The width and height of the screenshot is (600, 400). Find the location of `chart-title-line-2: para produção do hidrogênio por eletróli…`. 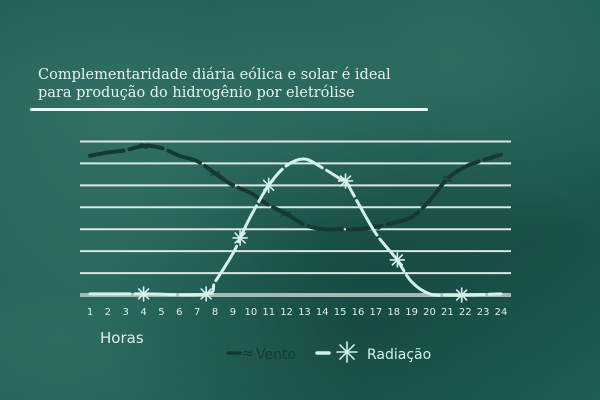

chart-title-line-2: para produção do hidrogênio por eletróli… is located at coordinates (196, 93).